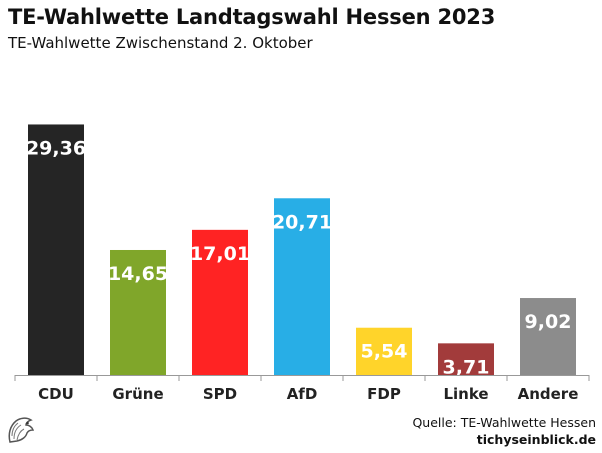 This screenshot has height=453, width=602. I want to click on brand-label: tichyseinblick.de, so click(536, 439).